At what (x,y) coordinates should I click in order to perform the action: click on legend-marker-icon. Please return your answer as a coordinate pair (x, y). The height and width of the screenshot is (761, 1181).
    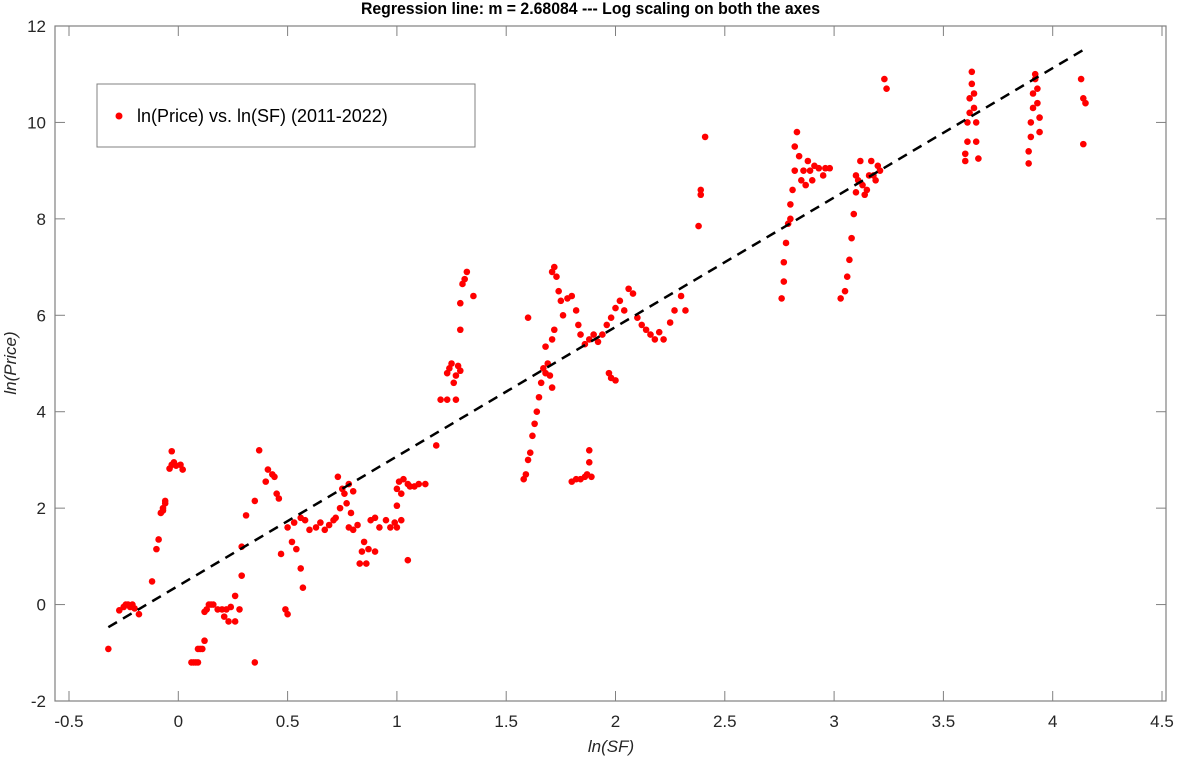
    Looking at the image, I should click on (119, 116).